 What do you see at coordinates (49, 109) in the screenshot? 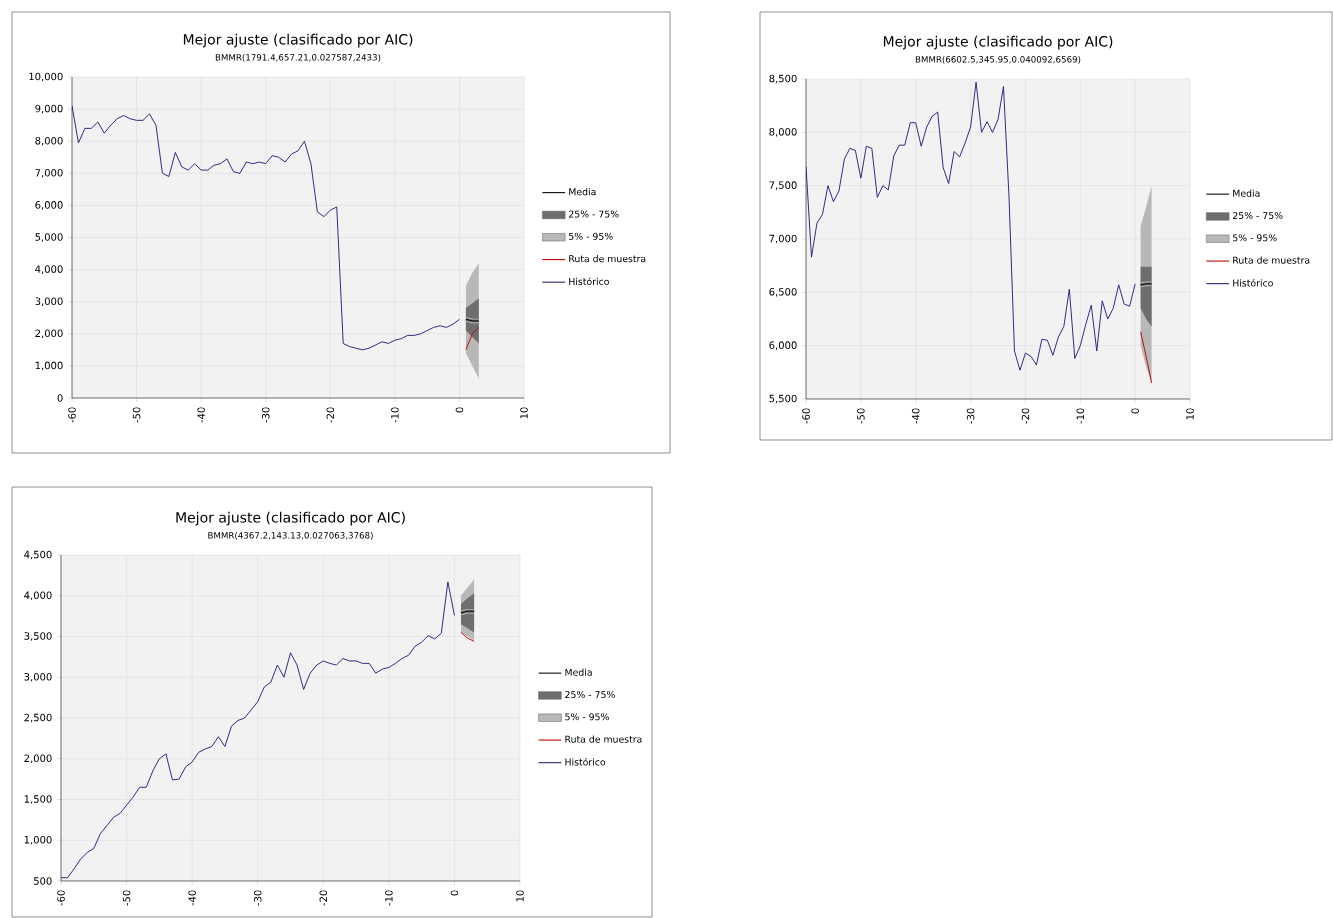
I see `y-tick-label: 9,000` at bounding box center [49, 109].